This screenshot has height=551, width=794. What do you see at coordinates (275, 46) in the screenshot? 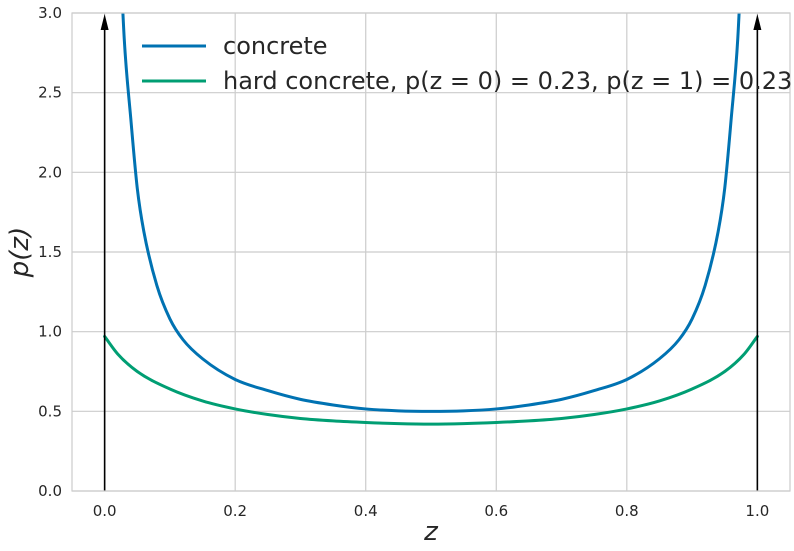
I see `legend-label: concrete` at bounding box center [275, 46].